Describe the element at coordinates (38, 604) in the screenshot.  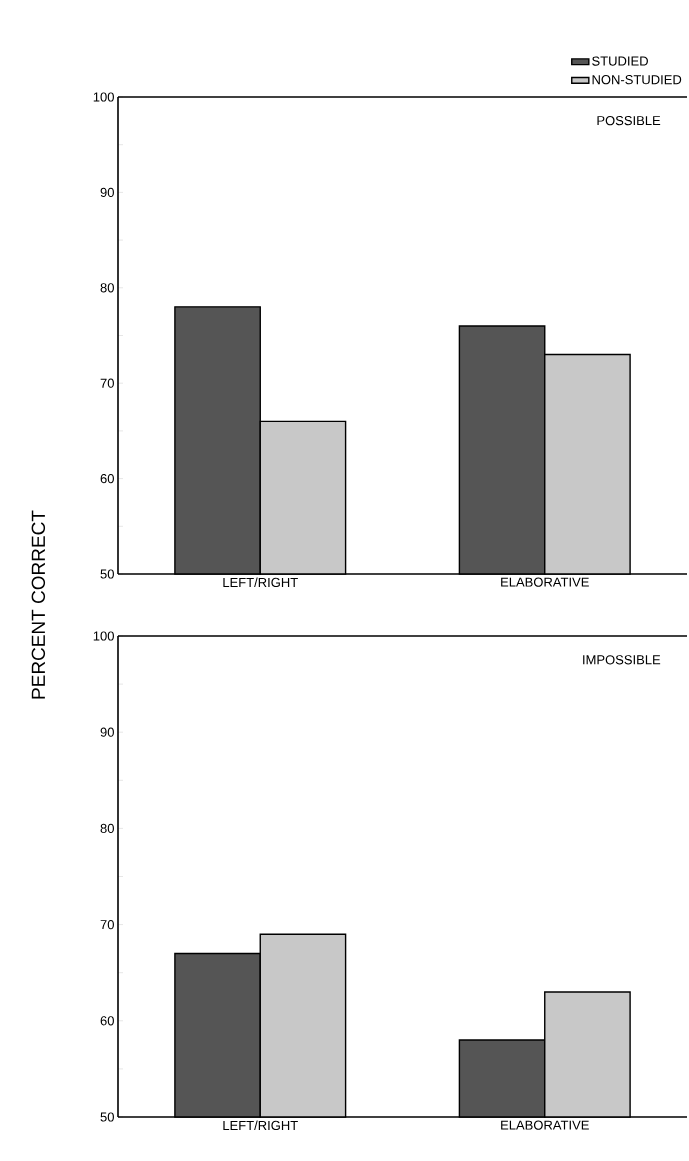
I see `y-axis-title: PERCENT CORRECT` at that location.